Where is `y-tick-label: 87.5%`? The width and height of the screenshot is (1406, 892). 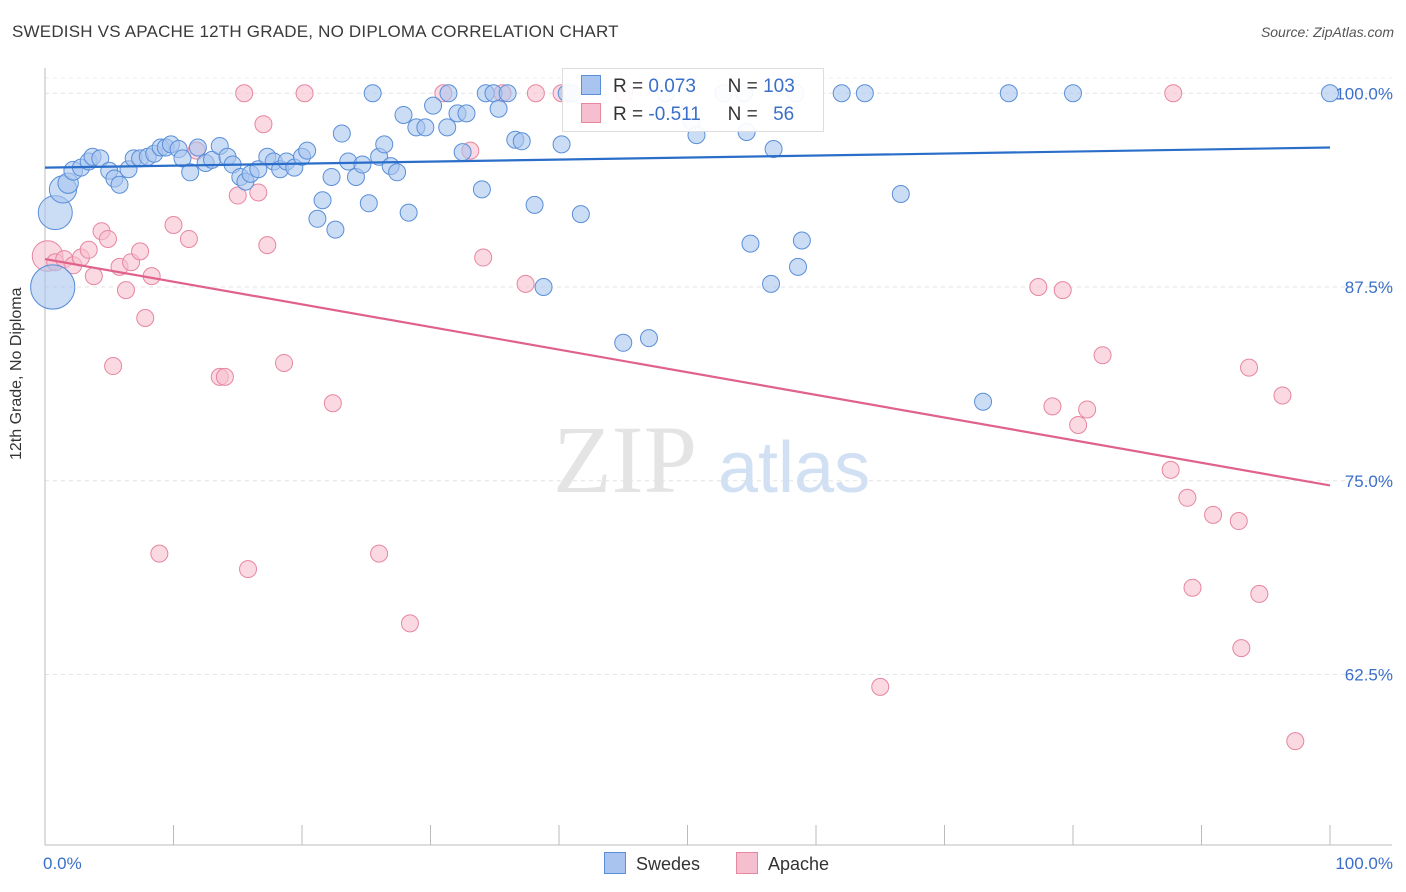
y-tick-label: 87.5% is located at coordinates (1369, 287).